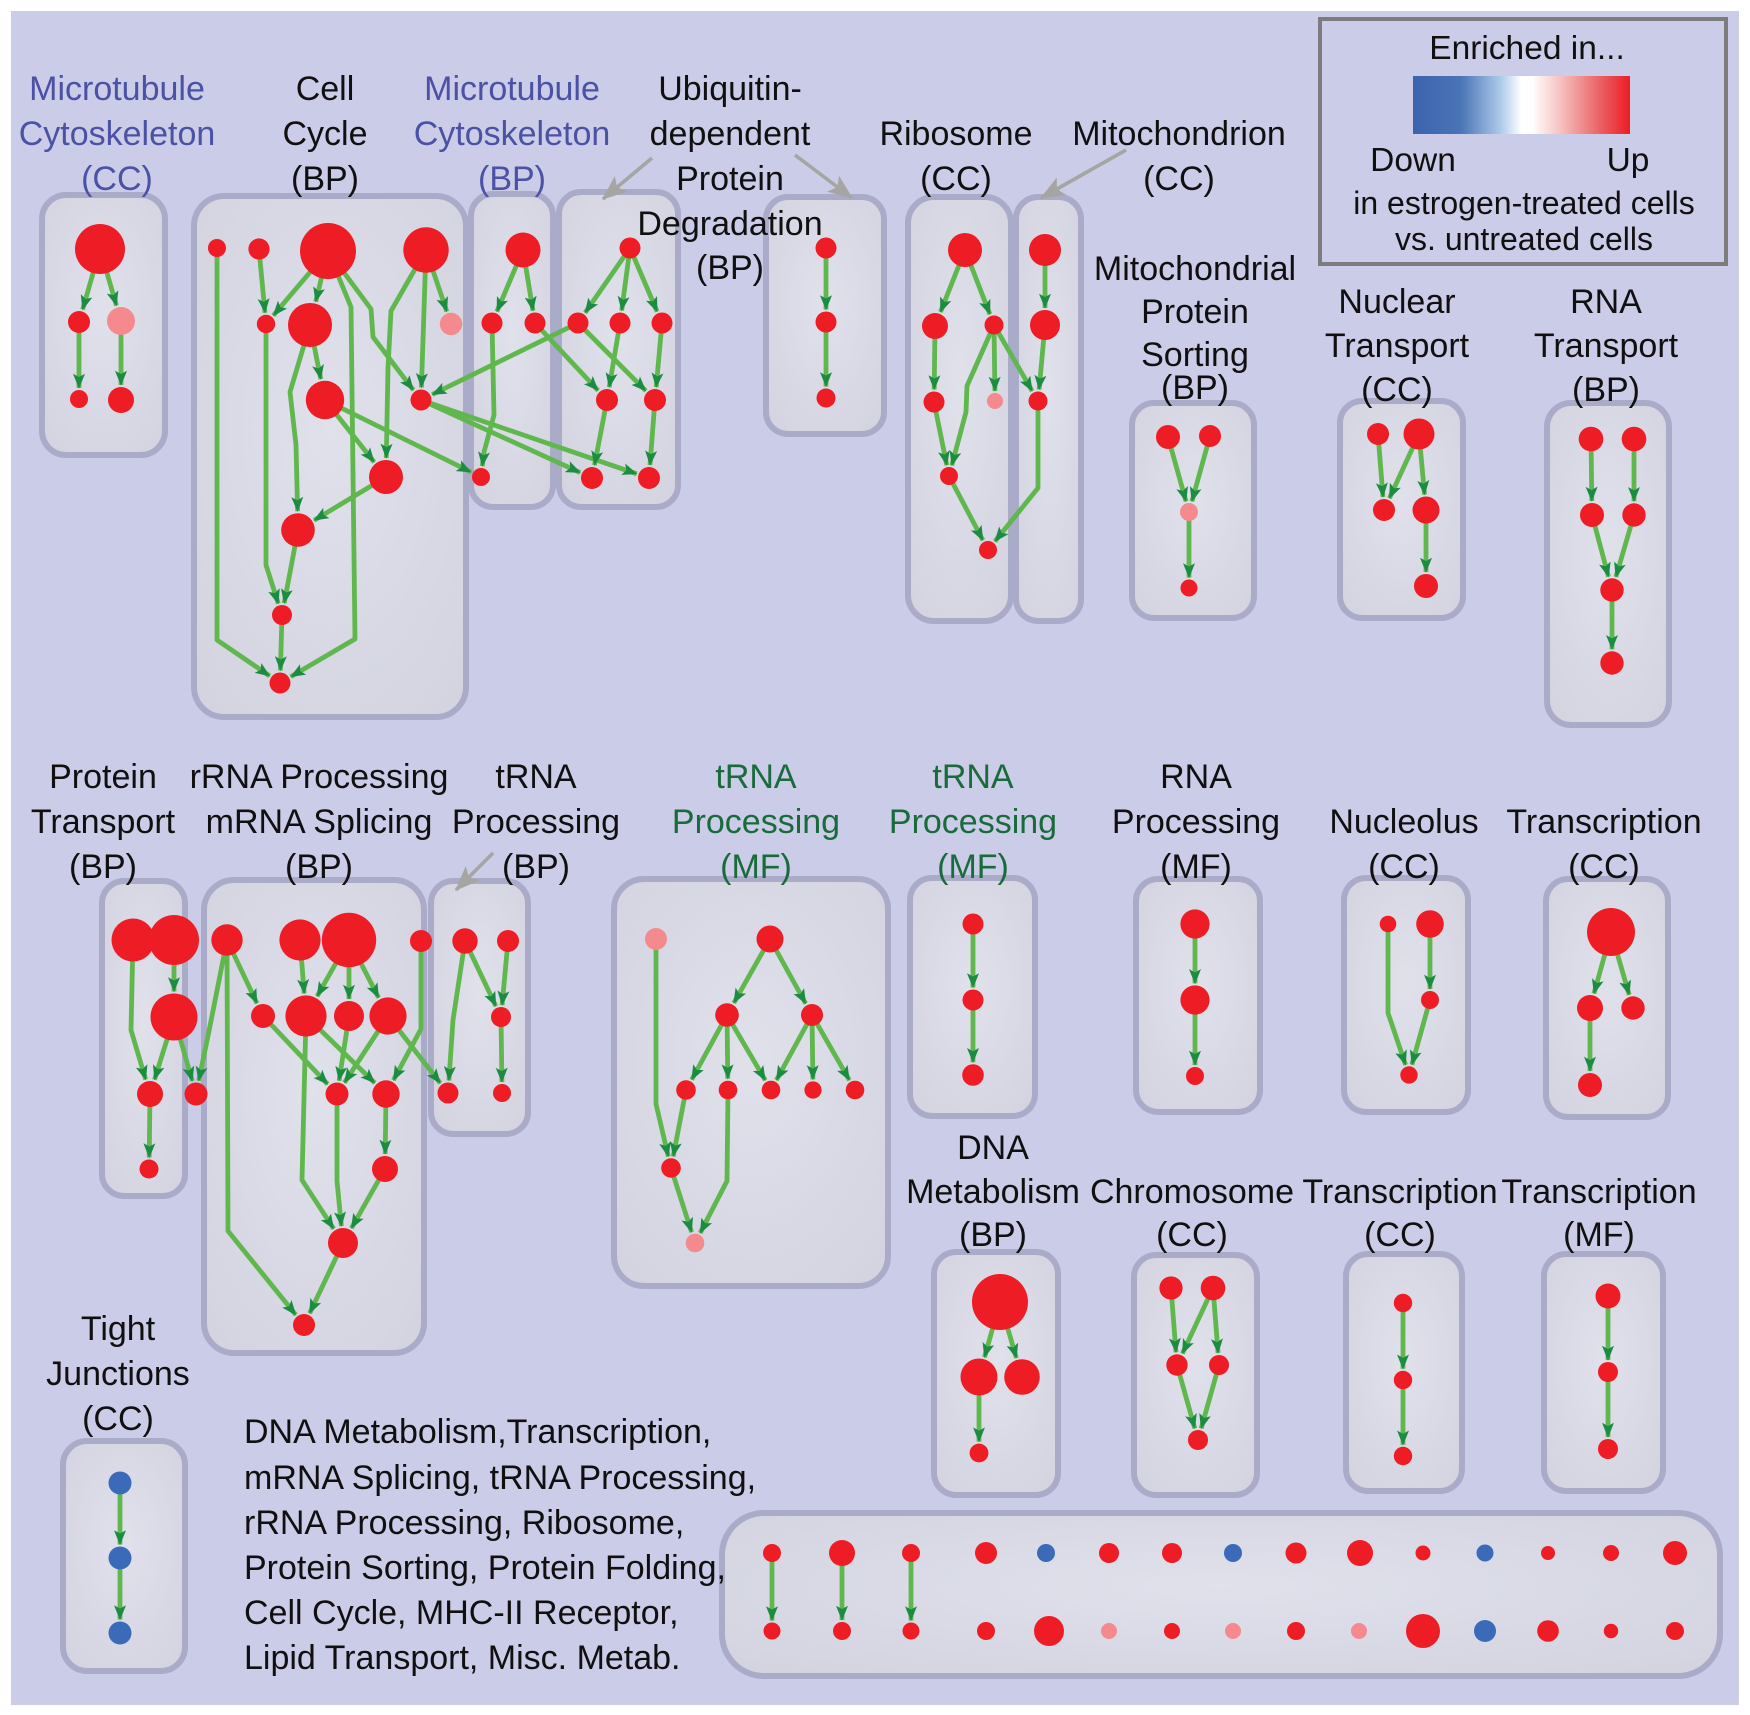 The image size is (1750, 1715). I want to click on svg-text: Tight, so click(118, 1329).